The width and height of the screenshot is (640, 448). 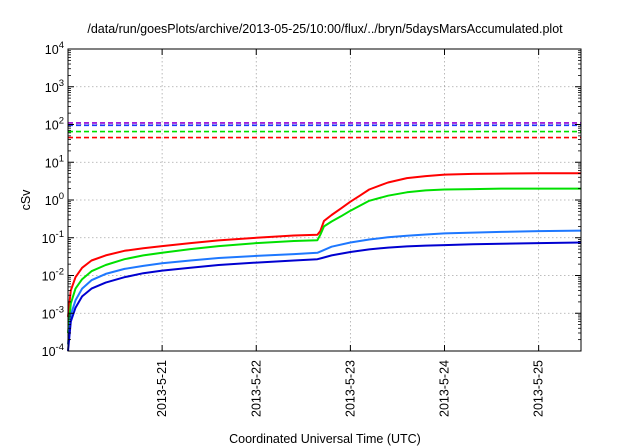 I want to click on y-tick-label: 10⁻³, so click(x=53, y=312).